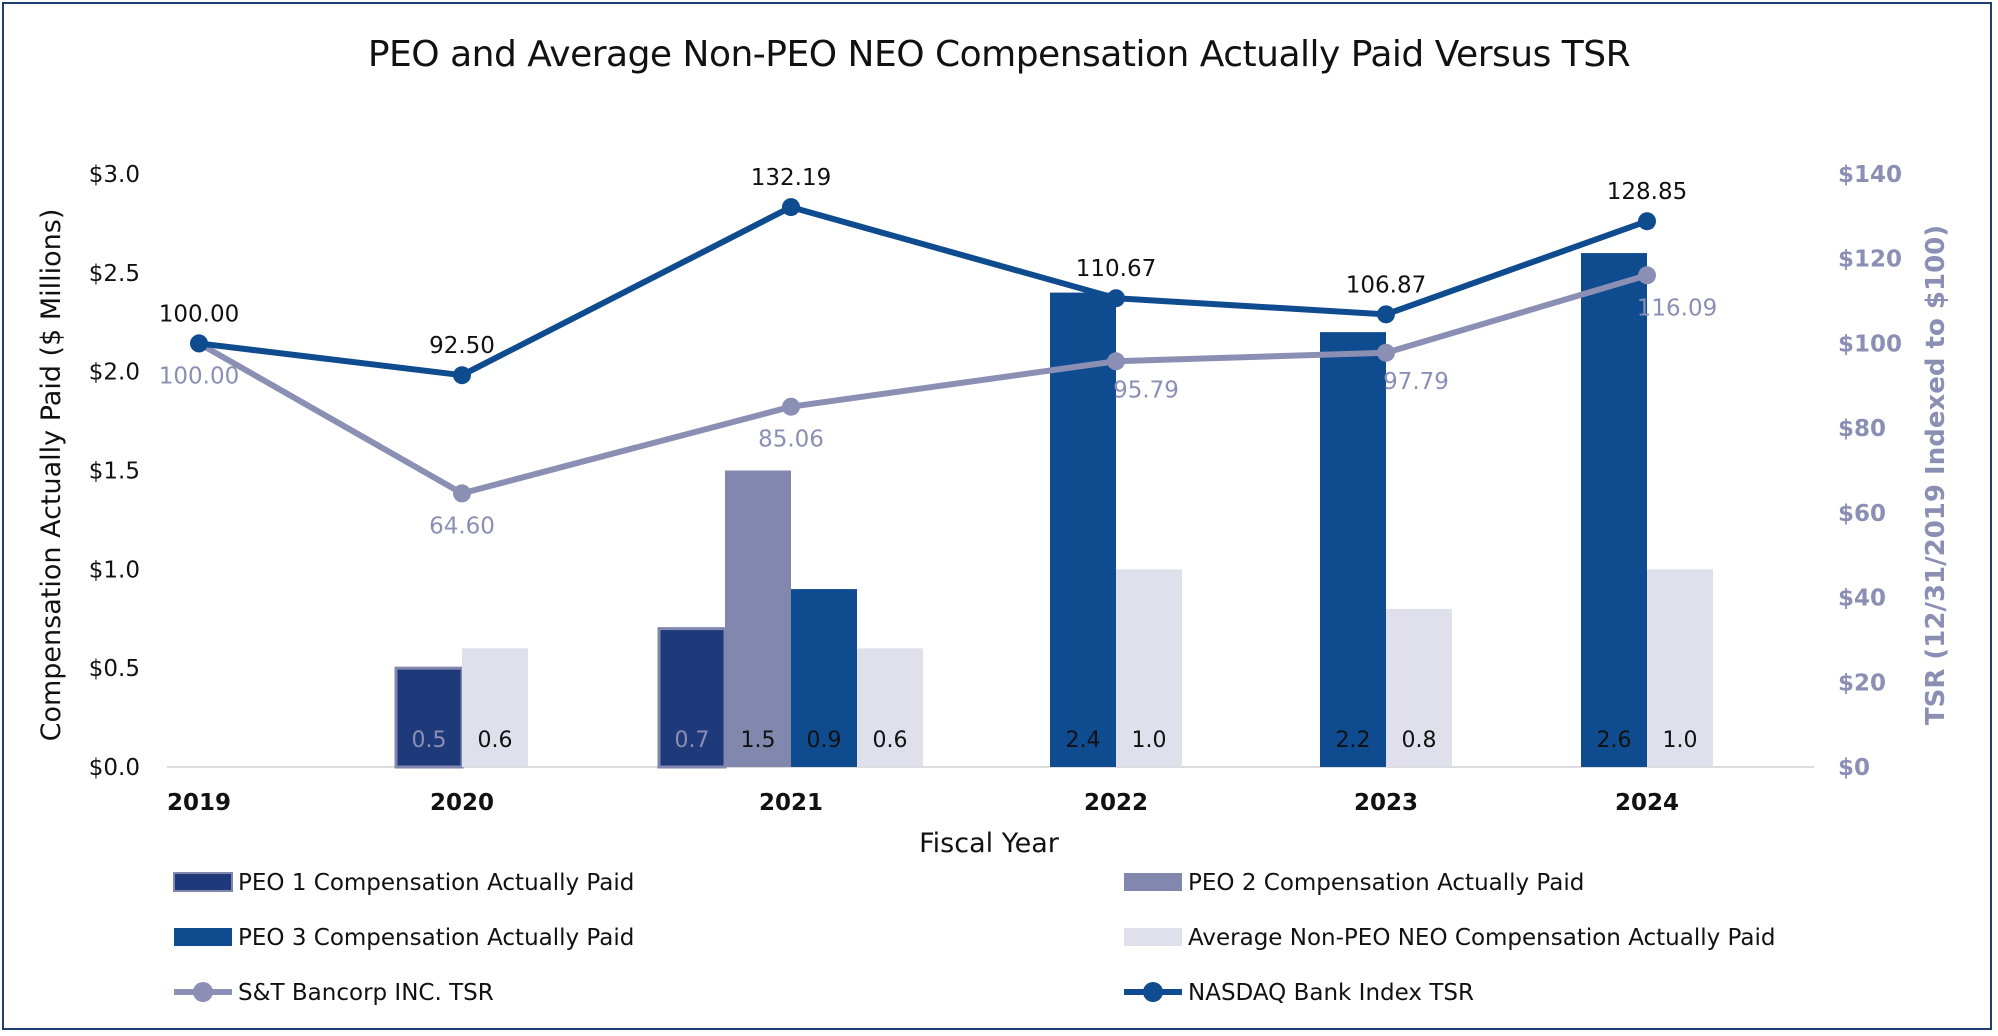  I want to click on legend-label: NASDAQ Bank Index TSR, so click(1331, 993).